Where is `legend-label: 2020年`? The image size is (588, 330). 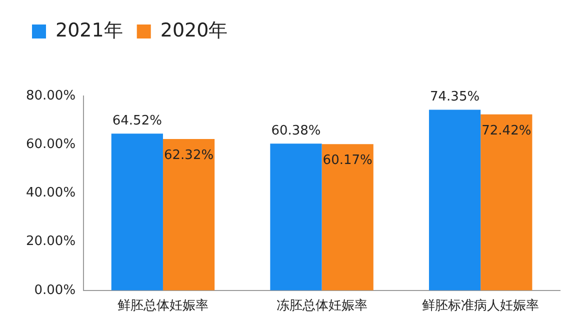
legend-label: 2020年 is located at coordinates (194, 30).